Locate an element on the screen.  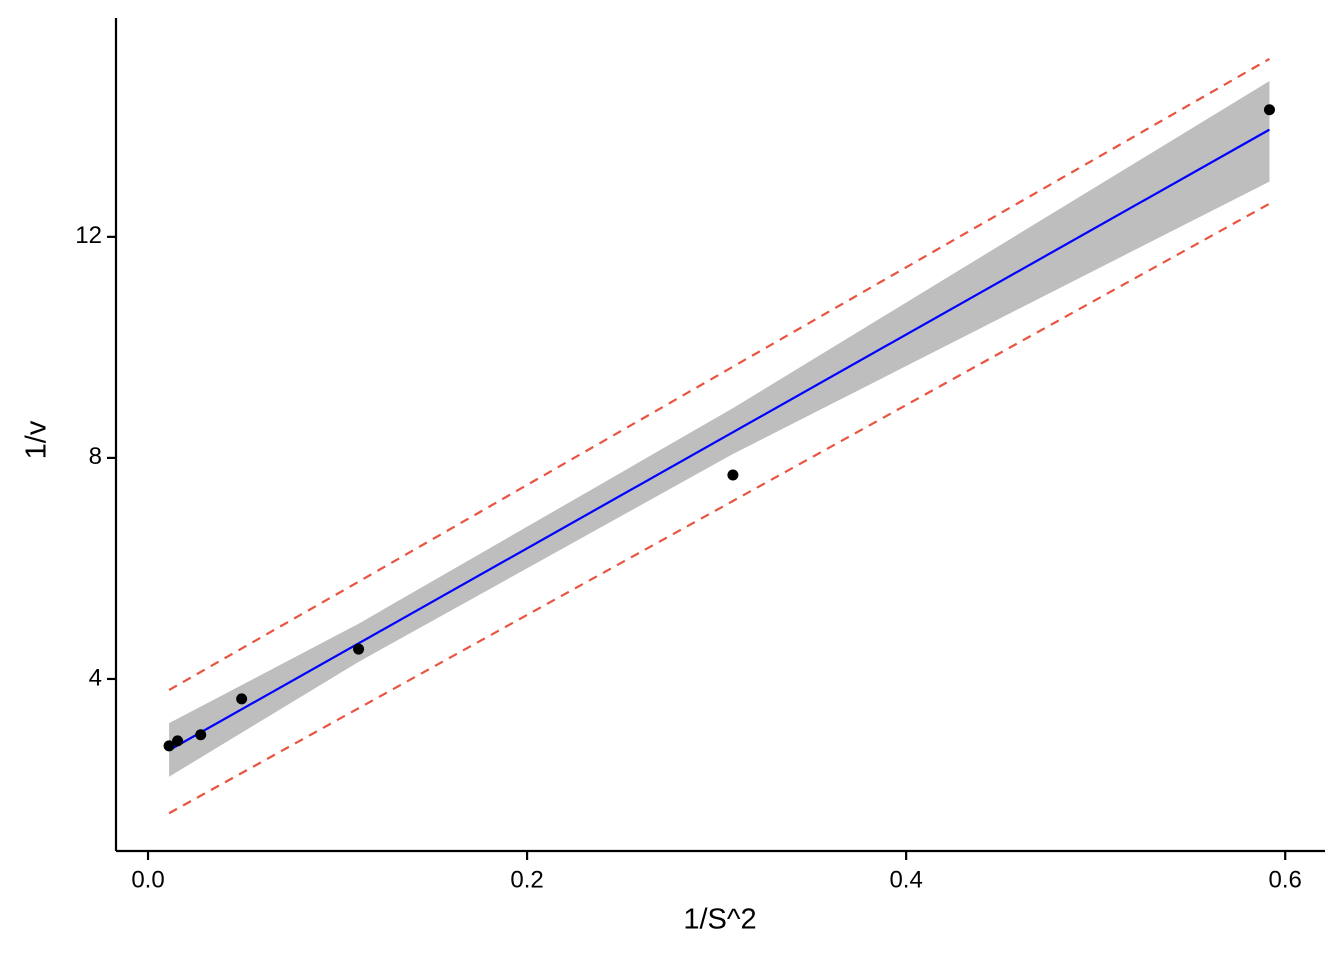
y-tick-label: 4 is located at coordinates (95, 677).